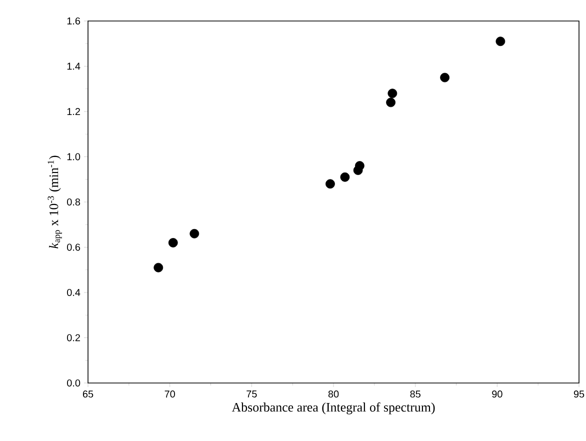 Image resolution: width=586 pixels, height=441 pixels. I want to click on x-tick-label: 90, so click(497, 394).